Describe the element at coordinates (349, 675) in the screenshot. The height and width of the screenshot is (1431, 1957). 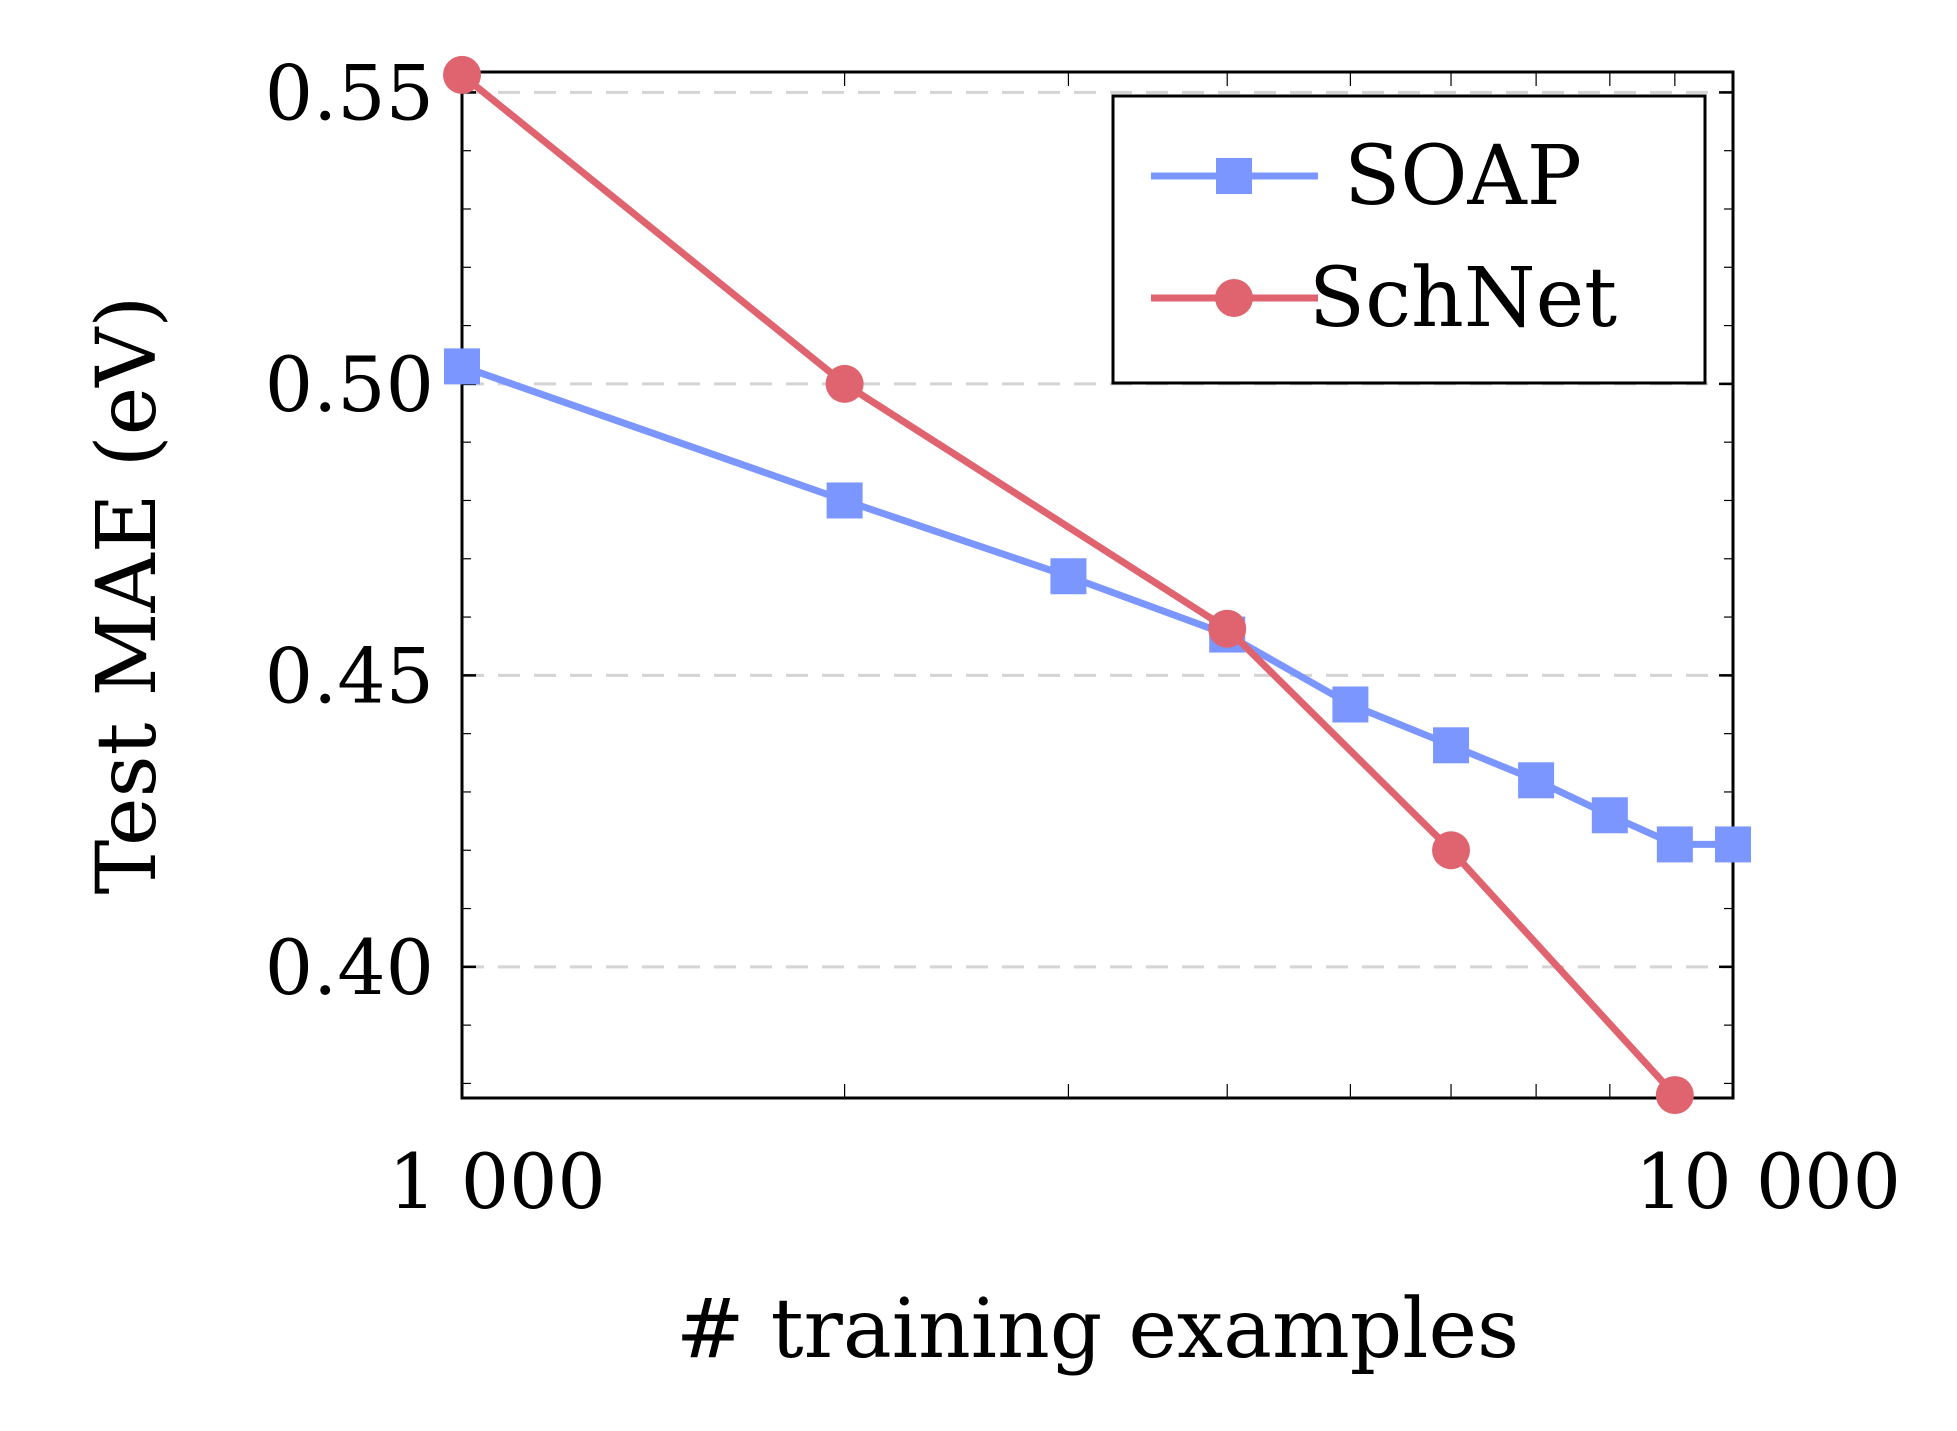
I see `y-tick-label: 0.45` at that location.